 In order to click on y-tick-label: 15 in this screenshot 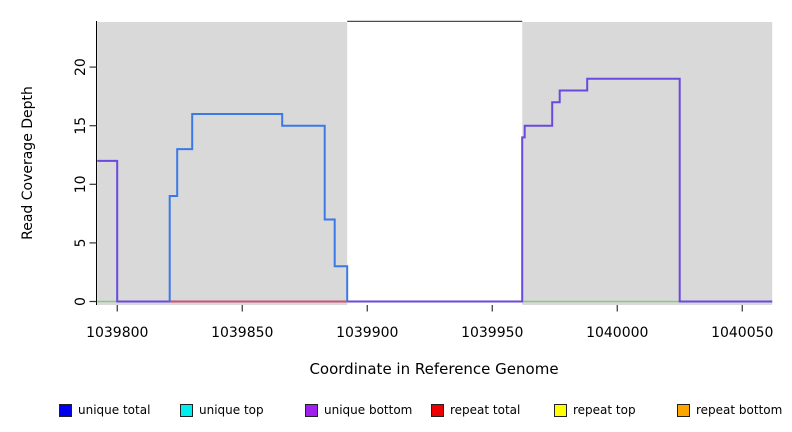, I will do `click(81, 126)`.